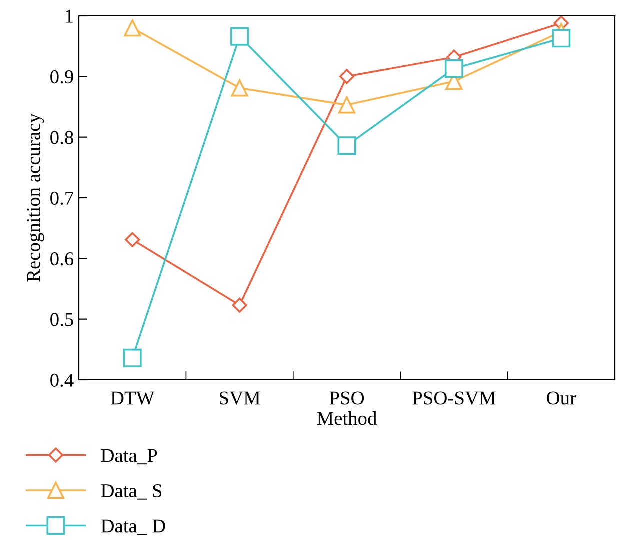  Describe the element at coordinates (240, 398) in the screenshot. I see `x-tick-label: SVM` at that location.